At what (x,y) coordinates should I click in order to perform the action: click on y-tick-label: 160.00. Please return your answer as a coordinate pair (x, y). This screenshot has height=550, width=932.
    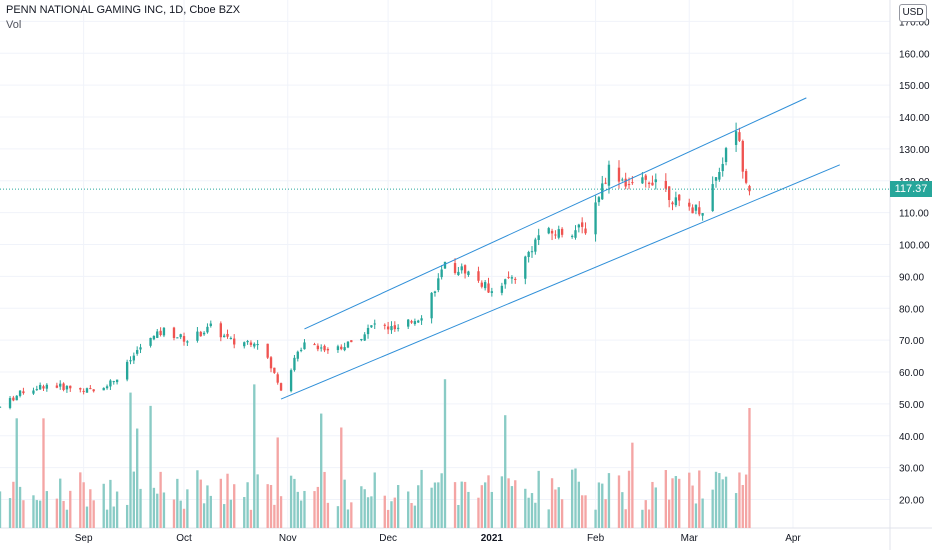
    Looking at the image, I should click on (914, 54).